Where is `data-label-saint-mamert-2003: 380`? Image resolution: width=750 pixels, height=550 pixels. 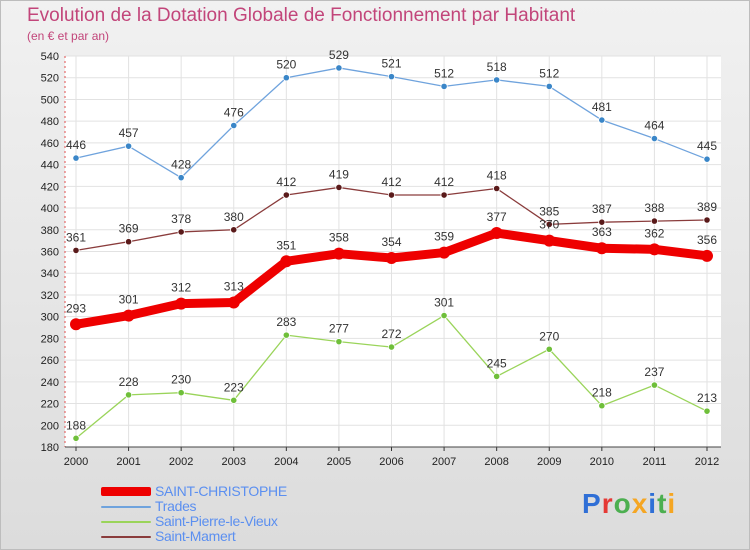 data-label-saint-mamert-2003: 380 is located at coordinates (234, 217).